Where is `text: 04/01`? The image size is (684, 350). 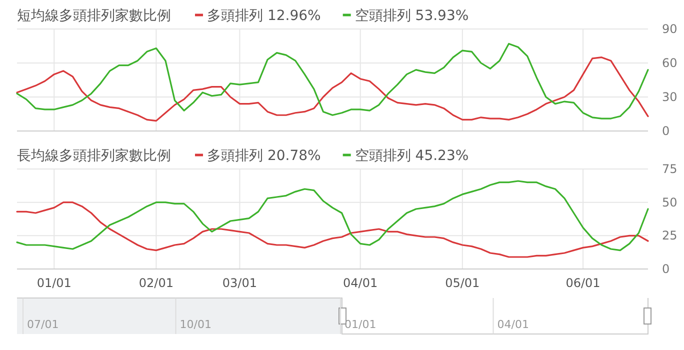
text: 04/01 is located at coordinates (513, 324).